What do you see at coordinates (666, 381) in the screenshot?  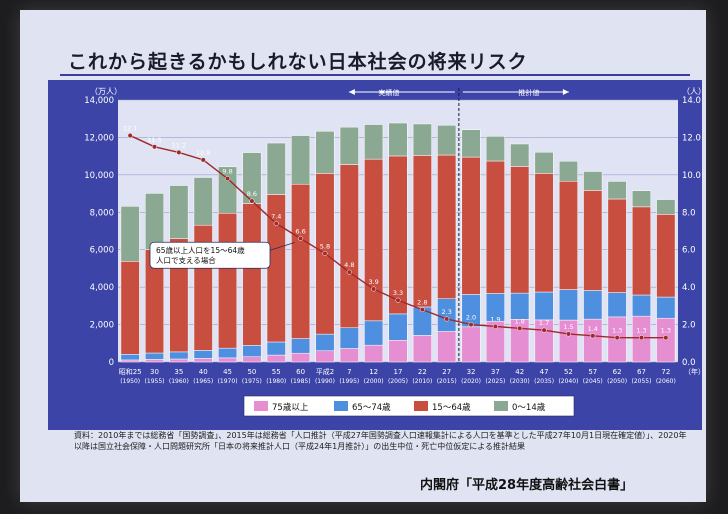 I see `x-tick-sublabel: (2060)` at bounding box center [666, 381].